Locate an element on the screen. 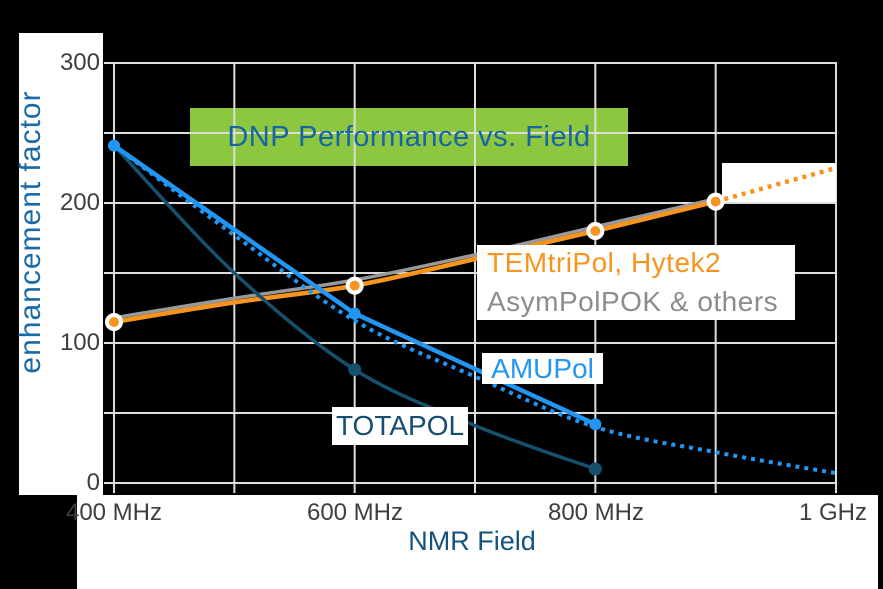  series-label-temtripol: TEMtriPol, Hytek2 is located at coordinates (604, 262).